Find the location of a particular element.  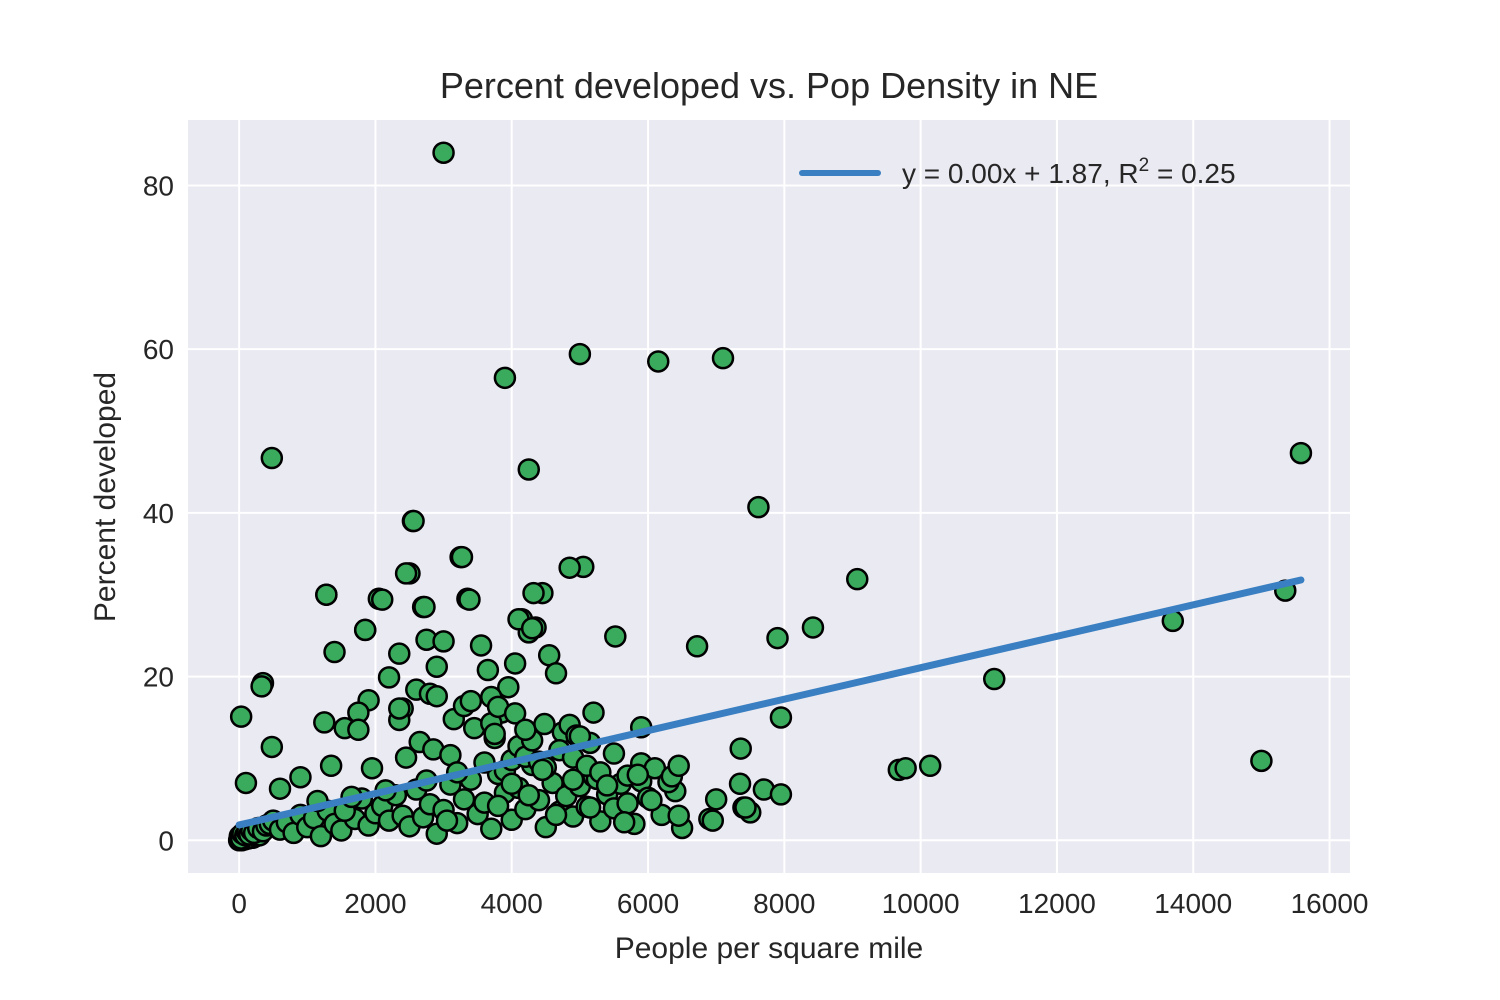

x-tick-label: 12000 is located at coordinates (1057, 903).